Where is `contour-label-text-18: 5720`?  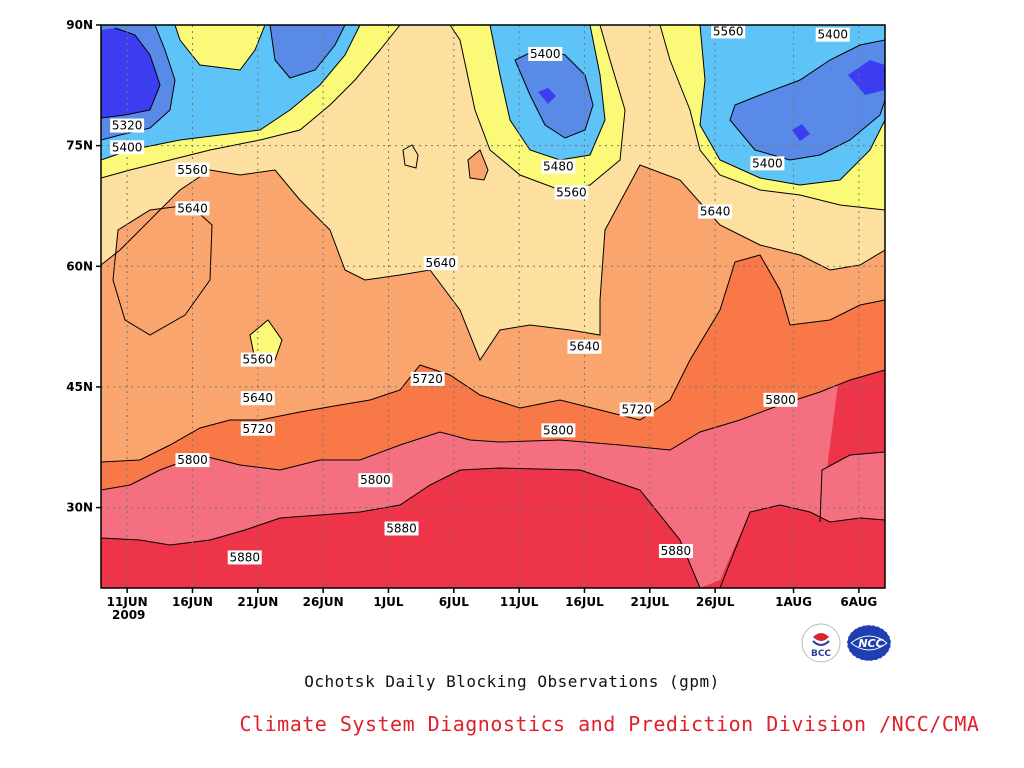
contour-label-text-18: 5720 is located at coordinates (636, 409).